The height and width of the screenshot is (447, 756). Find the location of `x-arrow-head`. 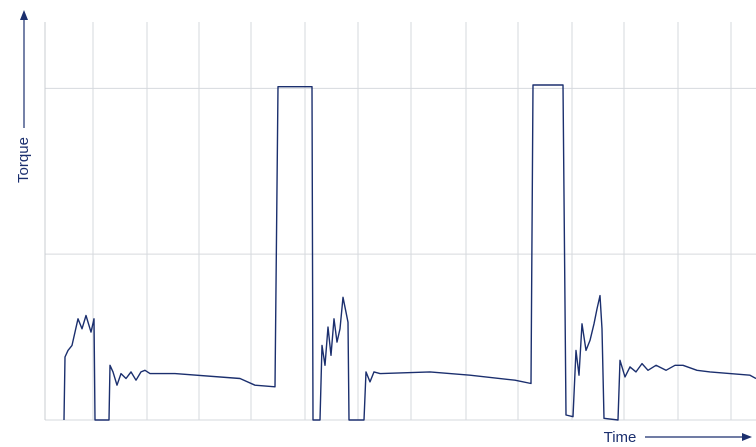

x-arrow-head is located at coordinates (747, 437).